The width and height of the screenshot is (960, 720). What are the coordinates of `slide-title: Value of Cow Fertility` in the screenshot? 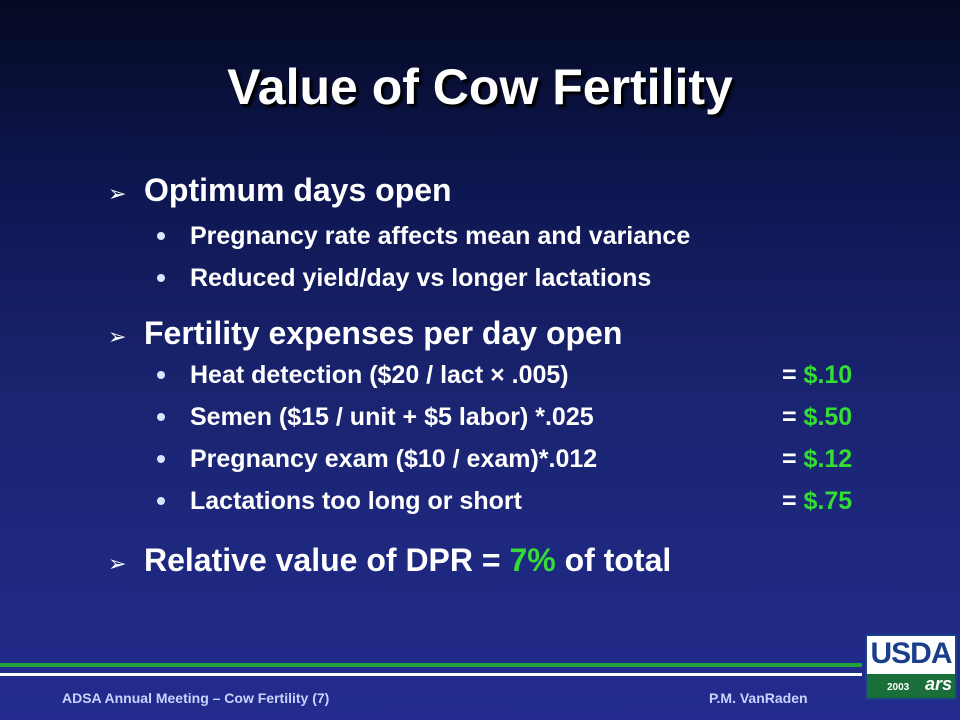 It's located at (480, 87).